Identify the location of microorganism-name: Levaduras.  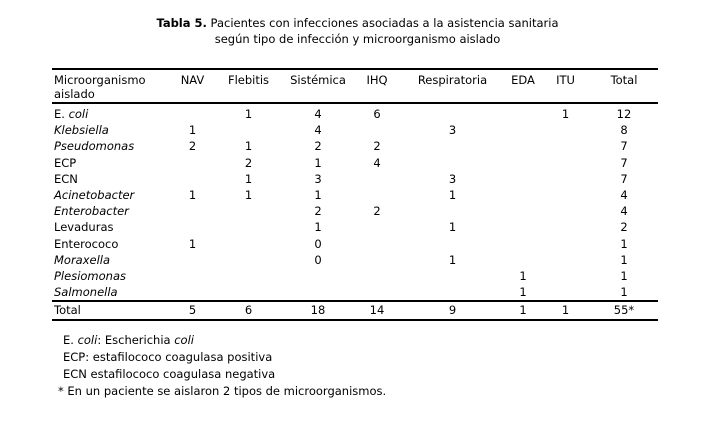
(111, 227).